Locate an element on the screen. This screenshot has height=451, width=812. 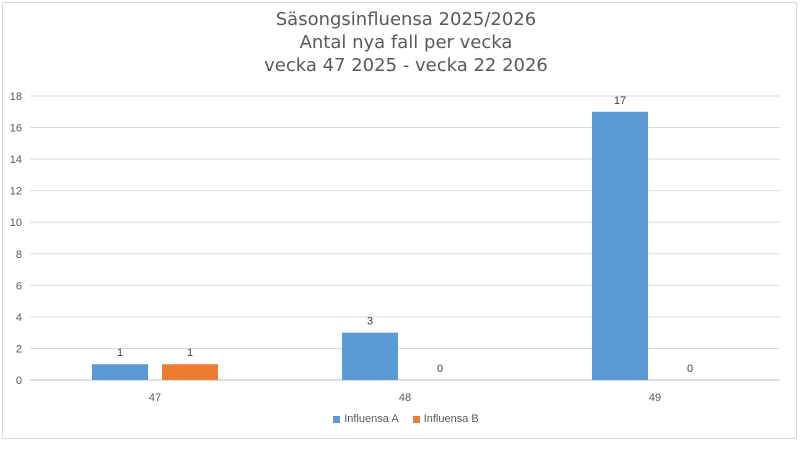
y-tick-label: 12 is located at coordinates (16, 192).